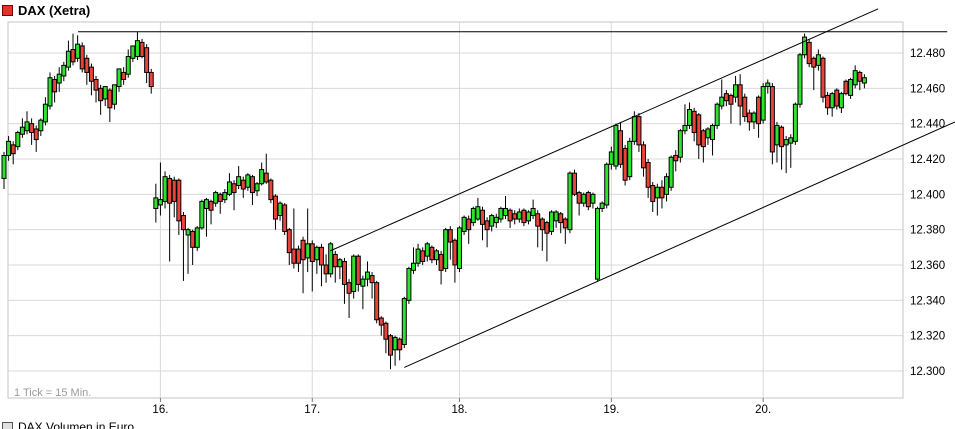 The height and width of the screenshot is (429, 955). Describe the element at coordinates (7, 10) in the screenshot. I see `instrument-legend-icon` at that location.